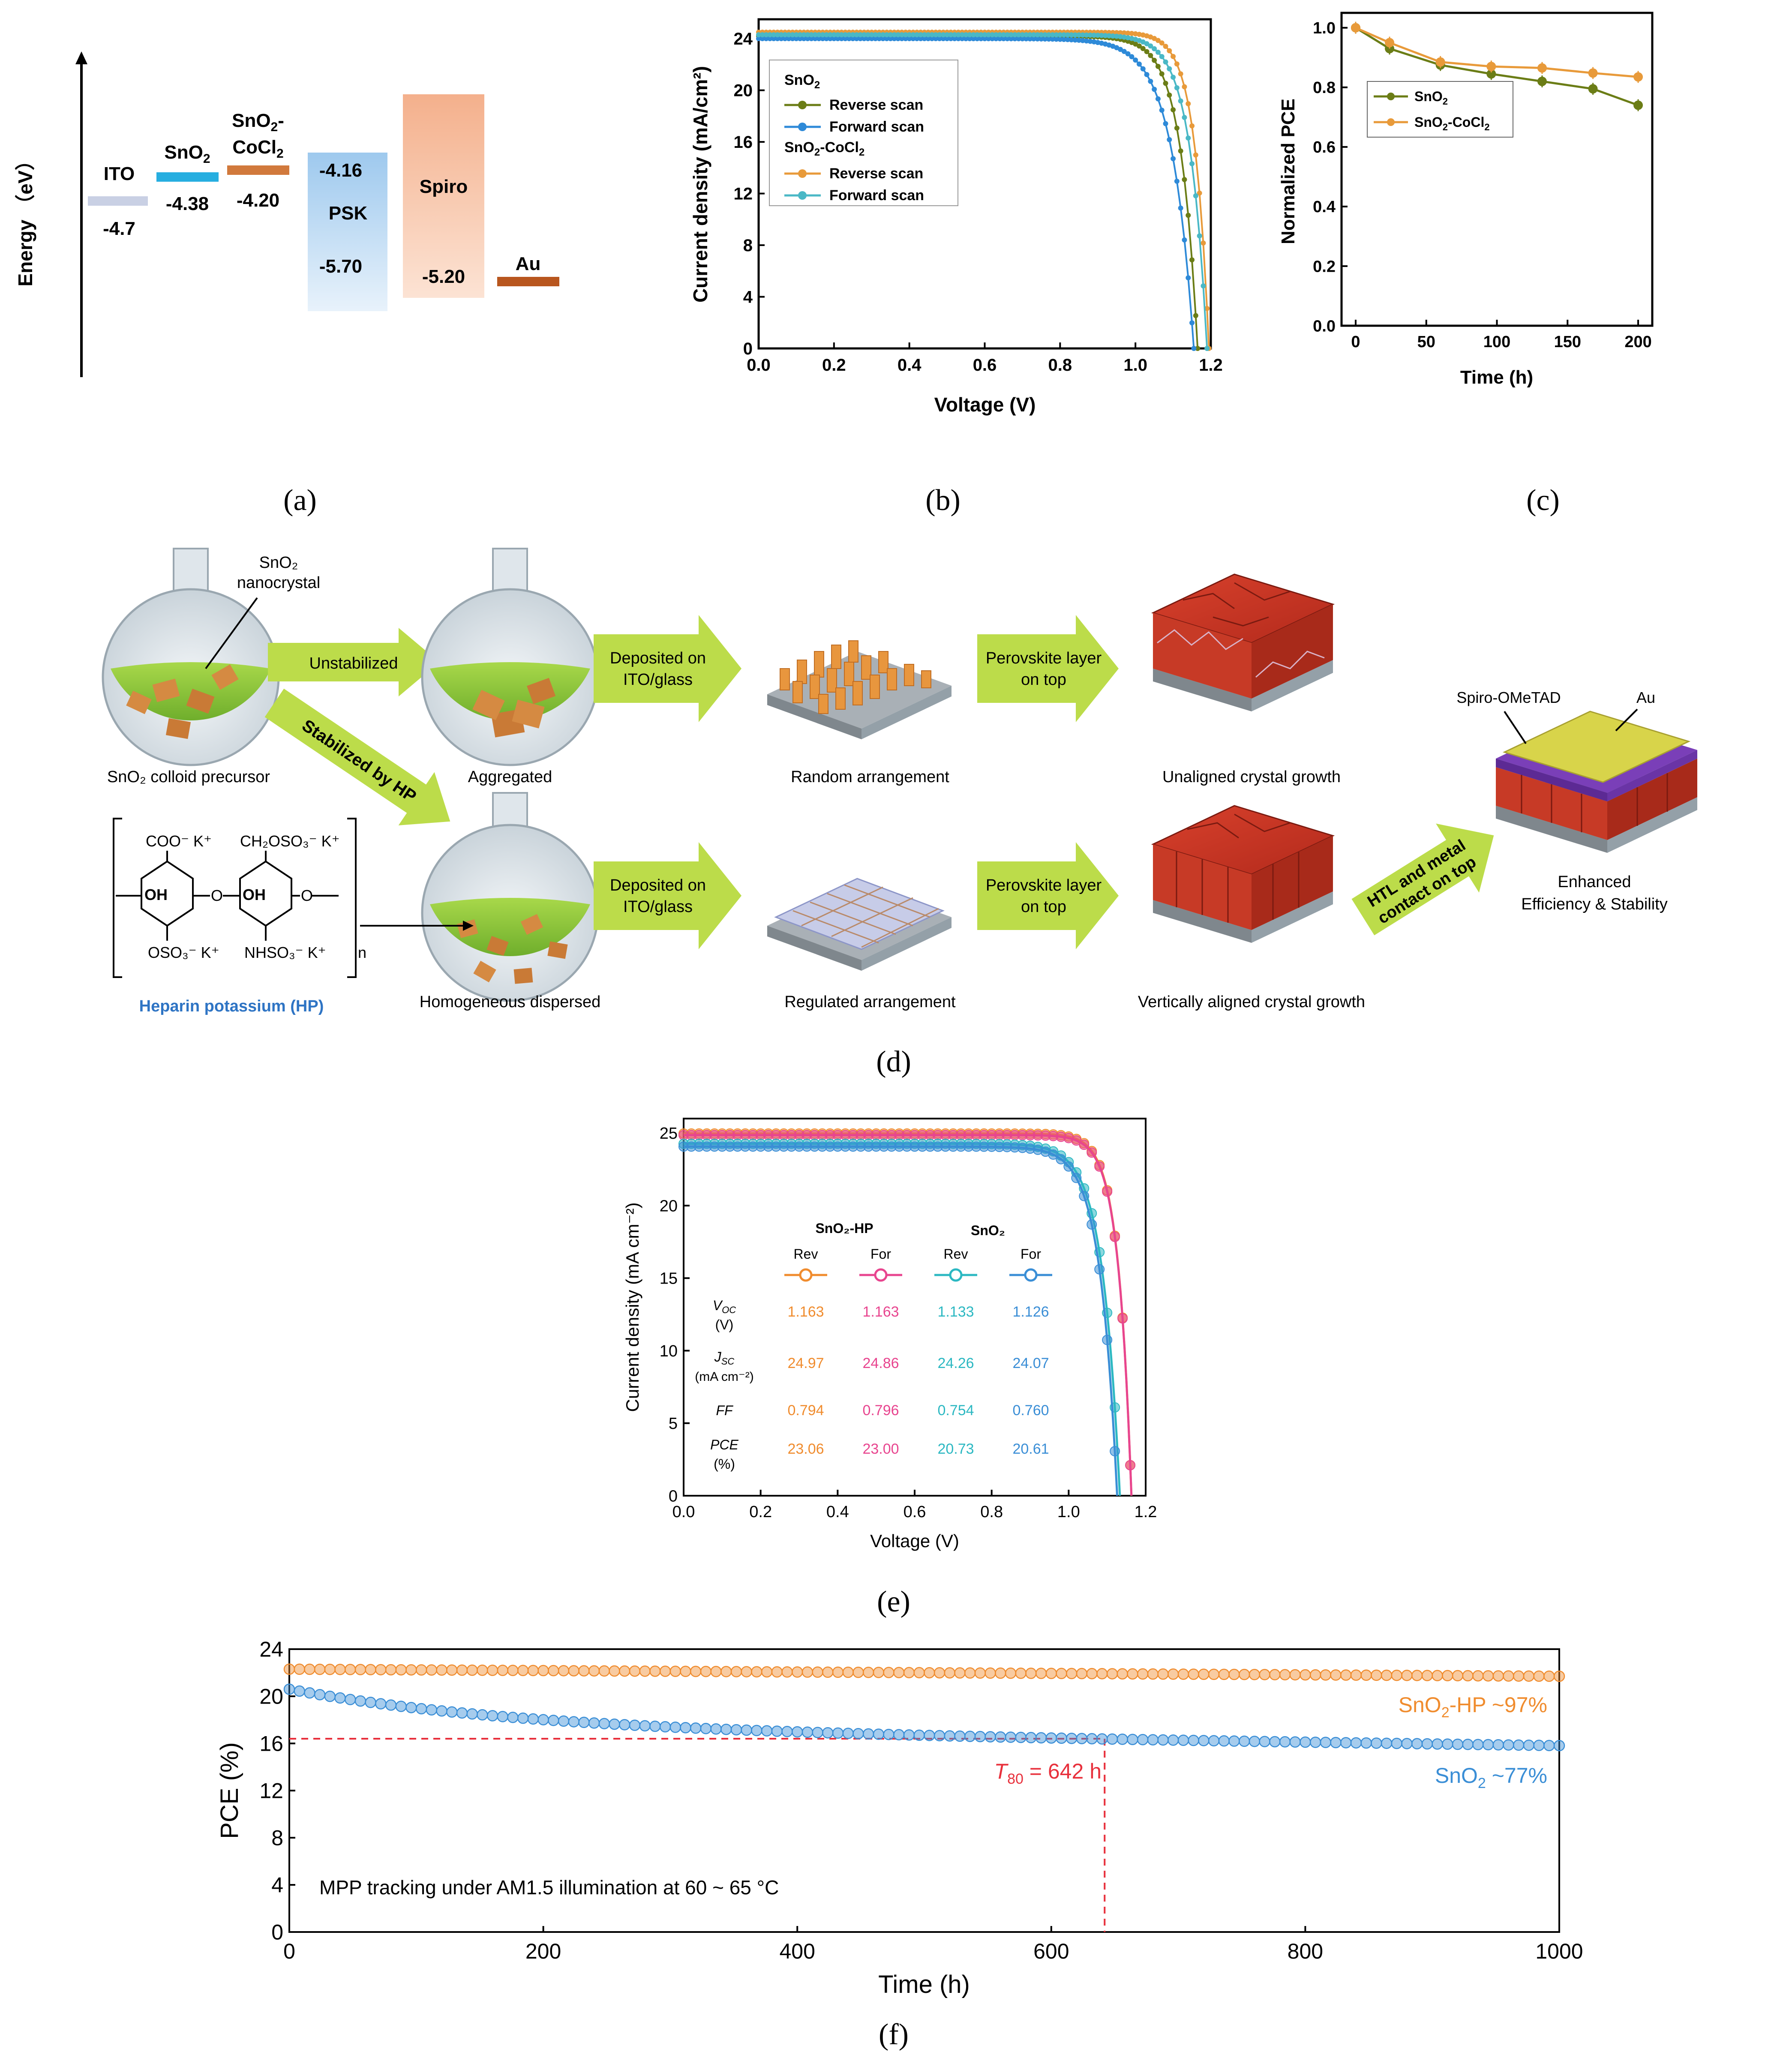 This screenshot has height=2058, width=1792. What do you see at coordinates (870, 1002) in the screenshot?
I see `regulated-label: Regulated arrangement` at bounding box center [870, 1002].